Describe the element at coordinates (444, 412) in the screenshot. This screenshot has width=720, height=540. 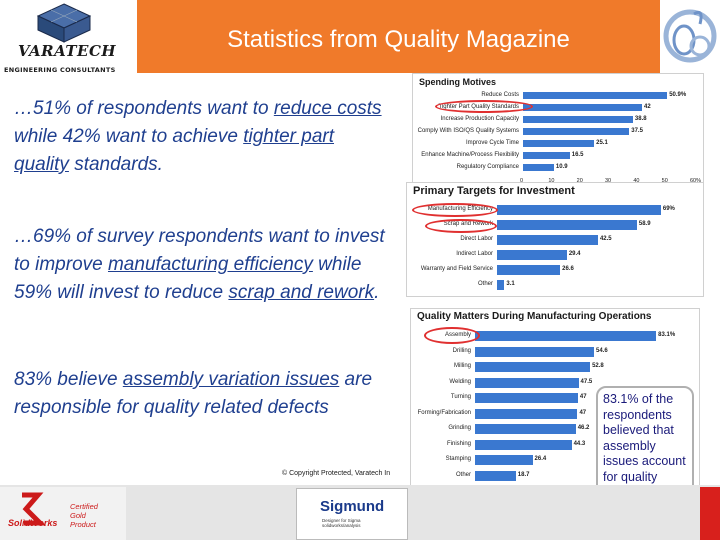
I see `category-label: Forming/Fabrication` at that location.